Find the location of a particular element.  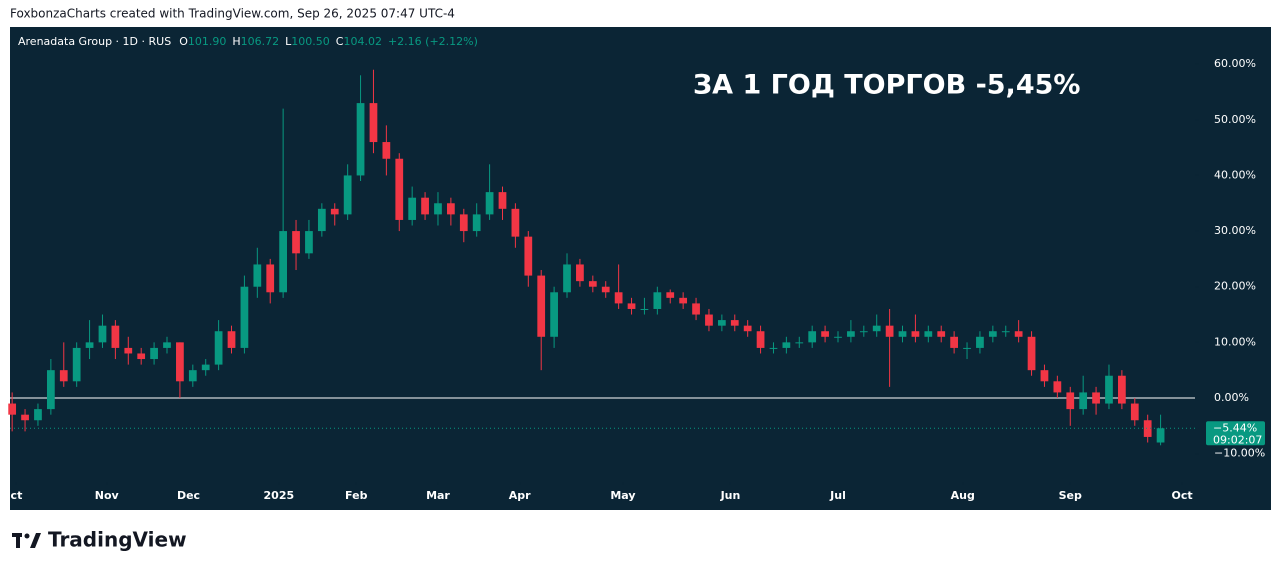

ohlc-label: C is located at coordinates (340, 41).